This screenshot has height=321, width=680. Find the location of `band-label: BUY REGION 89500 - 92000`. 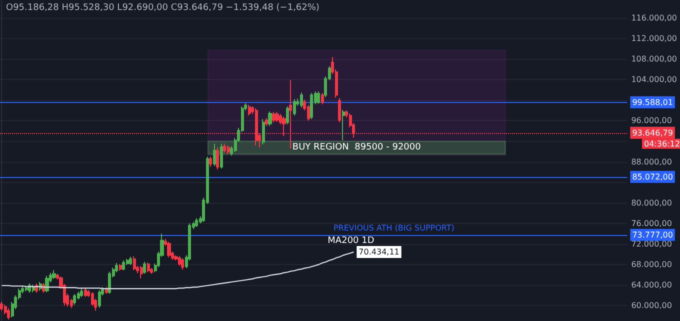

band-label: BUY REGION 89500 - 92000 is located at coordinates (357, 147).